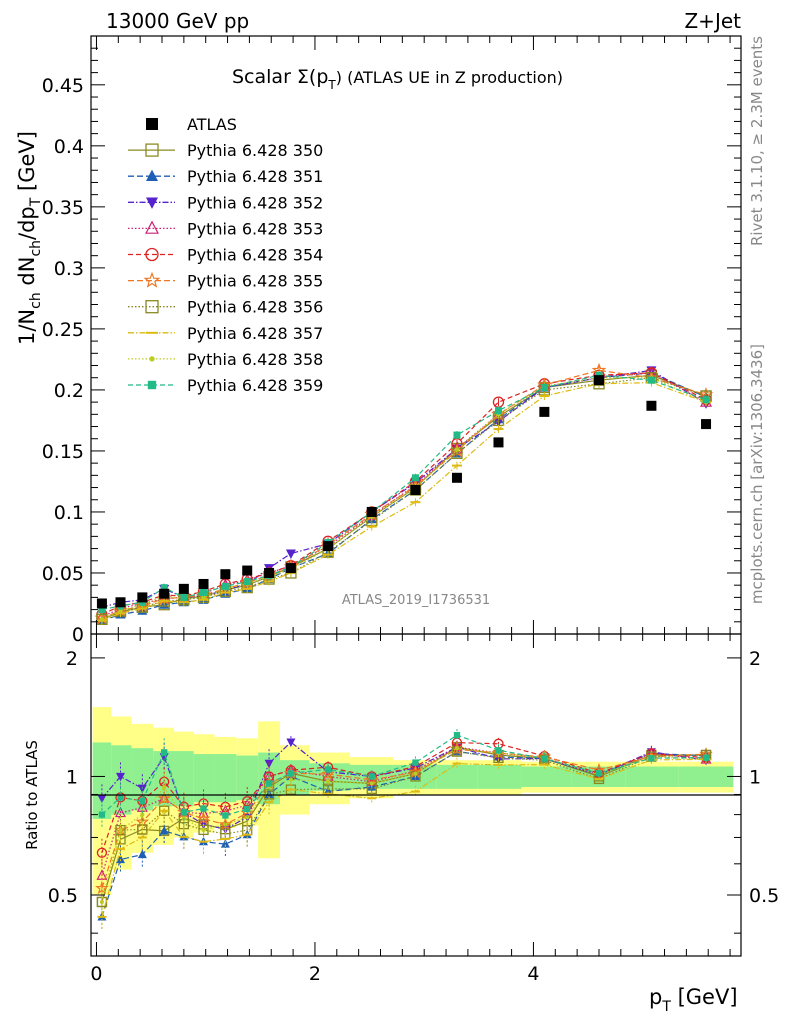  I want to click on ratio-y-tick-label: 1, so click(72, 777).